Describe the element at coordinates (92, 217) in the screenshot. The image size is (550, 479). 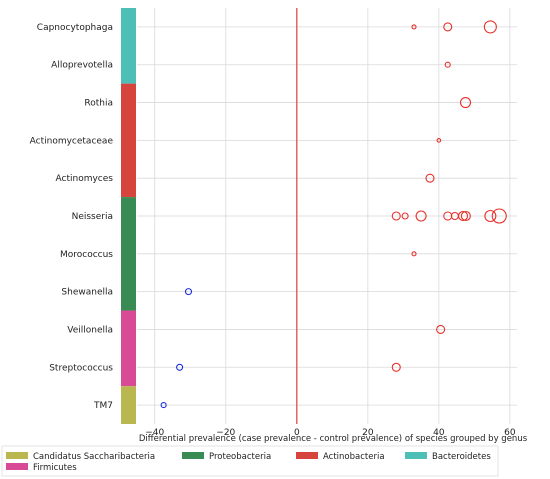
I see `genus-label-5: Neisseria` at that location.